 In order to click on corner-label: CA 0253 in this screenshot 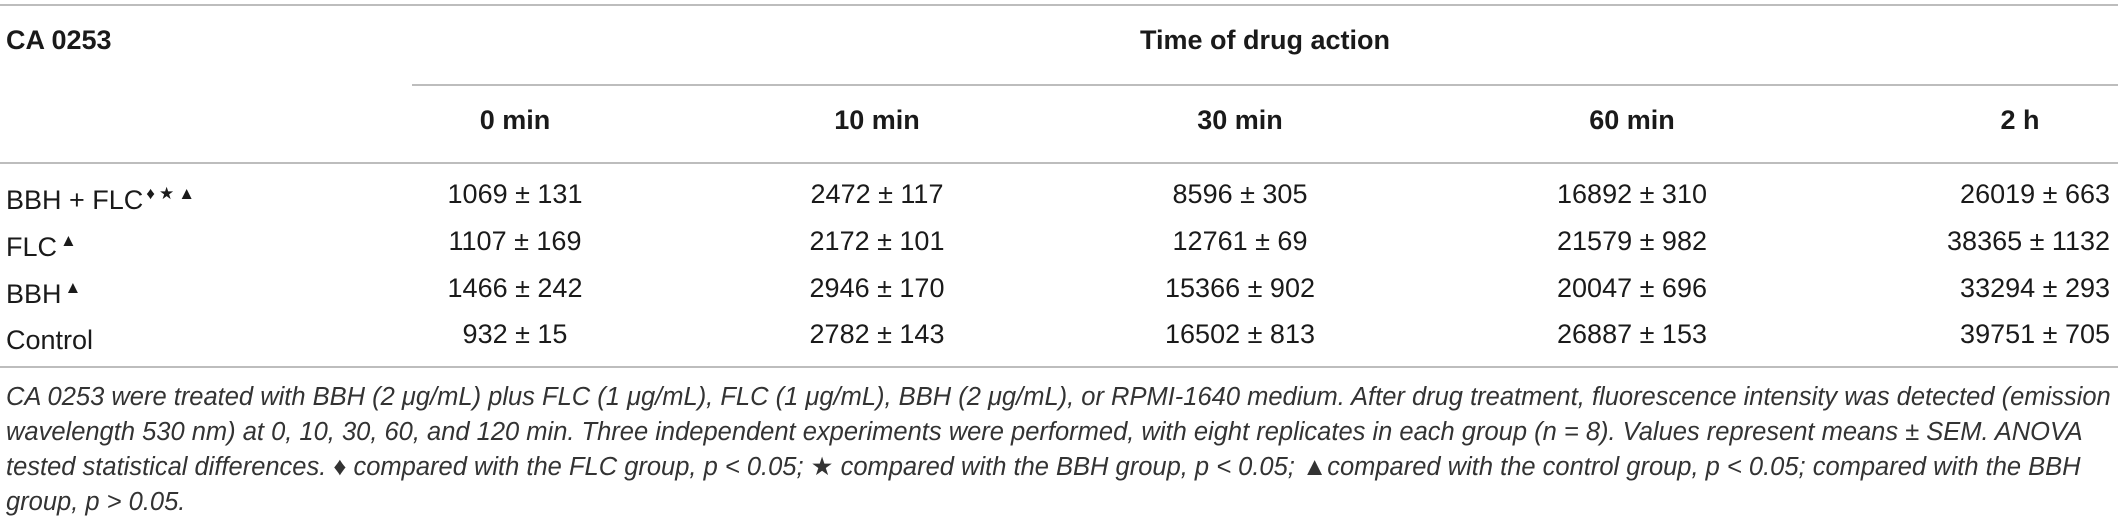, I will do `click(59, 40)`.